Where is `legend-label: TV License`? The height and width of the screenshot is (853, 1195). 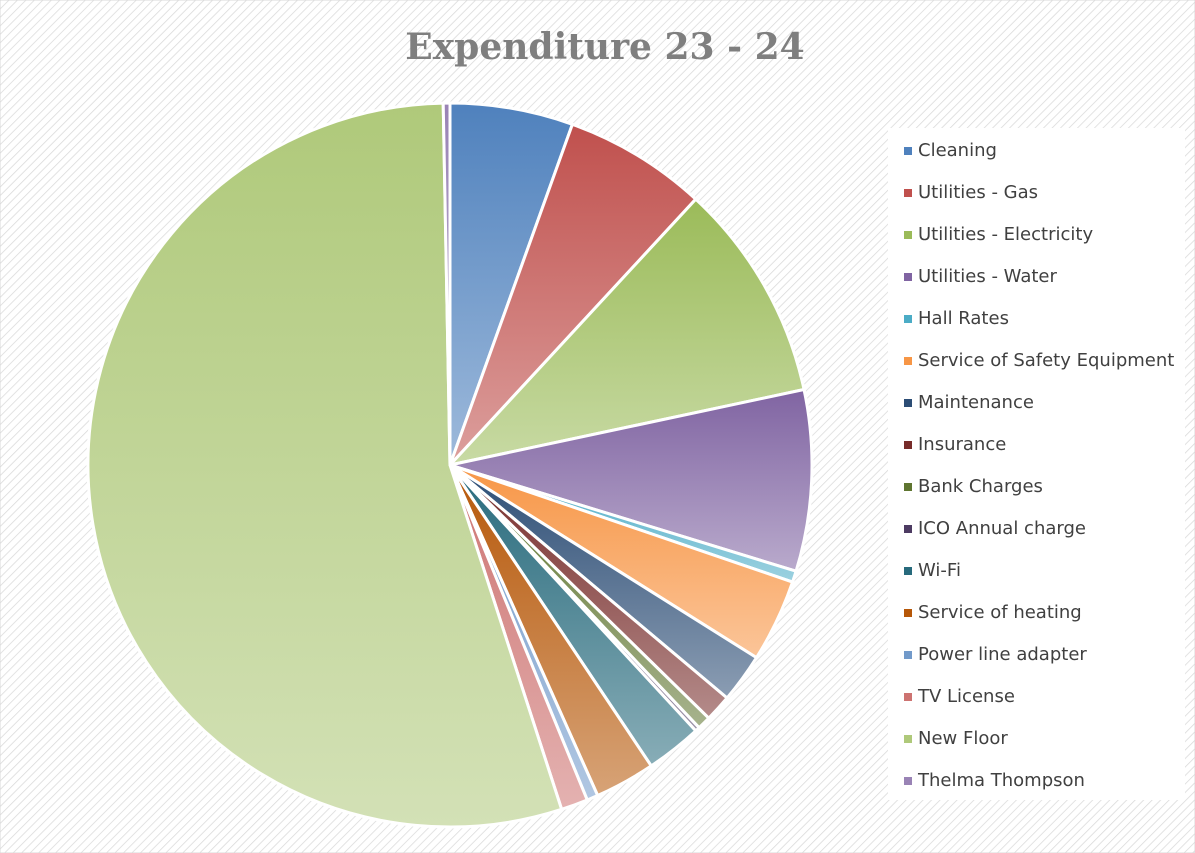 legend-label: TV License is located at coordinates (966, 696).